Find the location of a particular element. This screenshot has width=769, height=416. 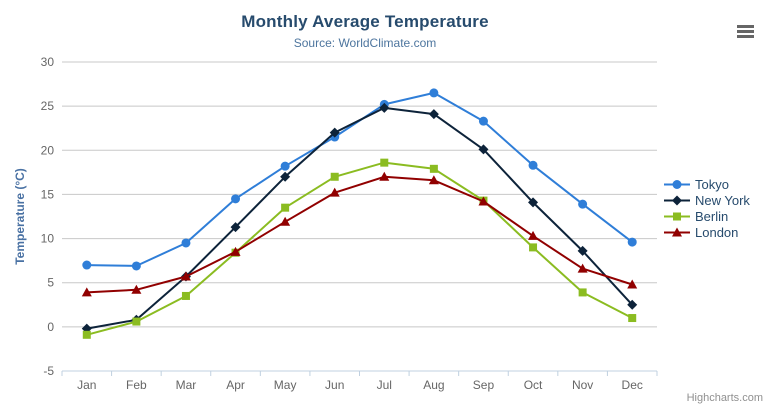

x-axis-label: Aug is located at coordinates (433, 385).